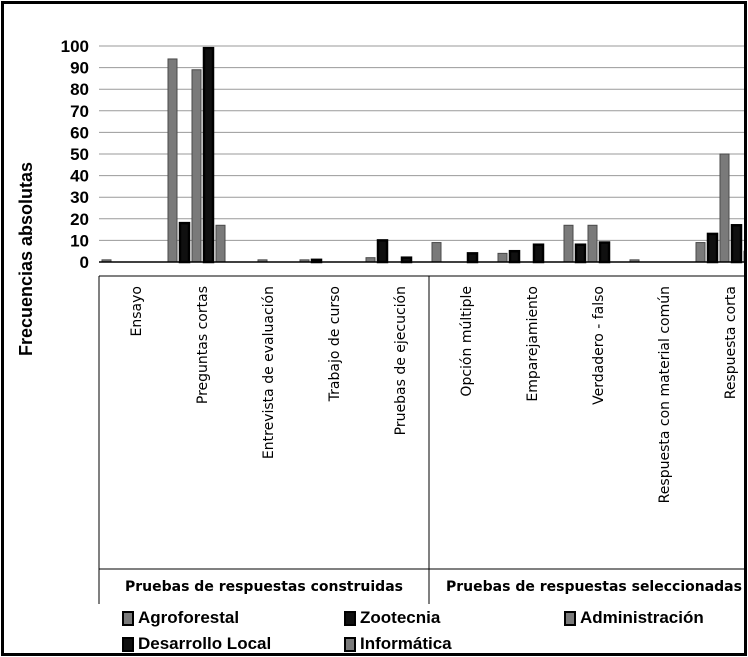 The height and width of the screenshot is (657, 748). Describe the element at coordinates (137, 311) in the screenshot. I see `category-label: Ensayo` at that location.